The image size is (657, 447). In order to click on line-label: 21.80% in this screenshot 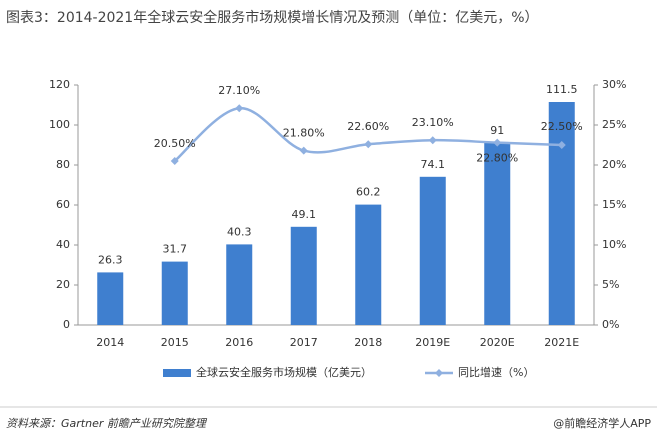, I will do `click(304, 133)`.